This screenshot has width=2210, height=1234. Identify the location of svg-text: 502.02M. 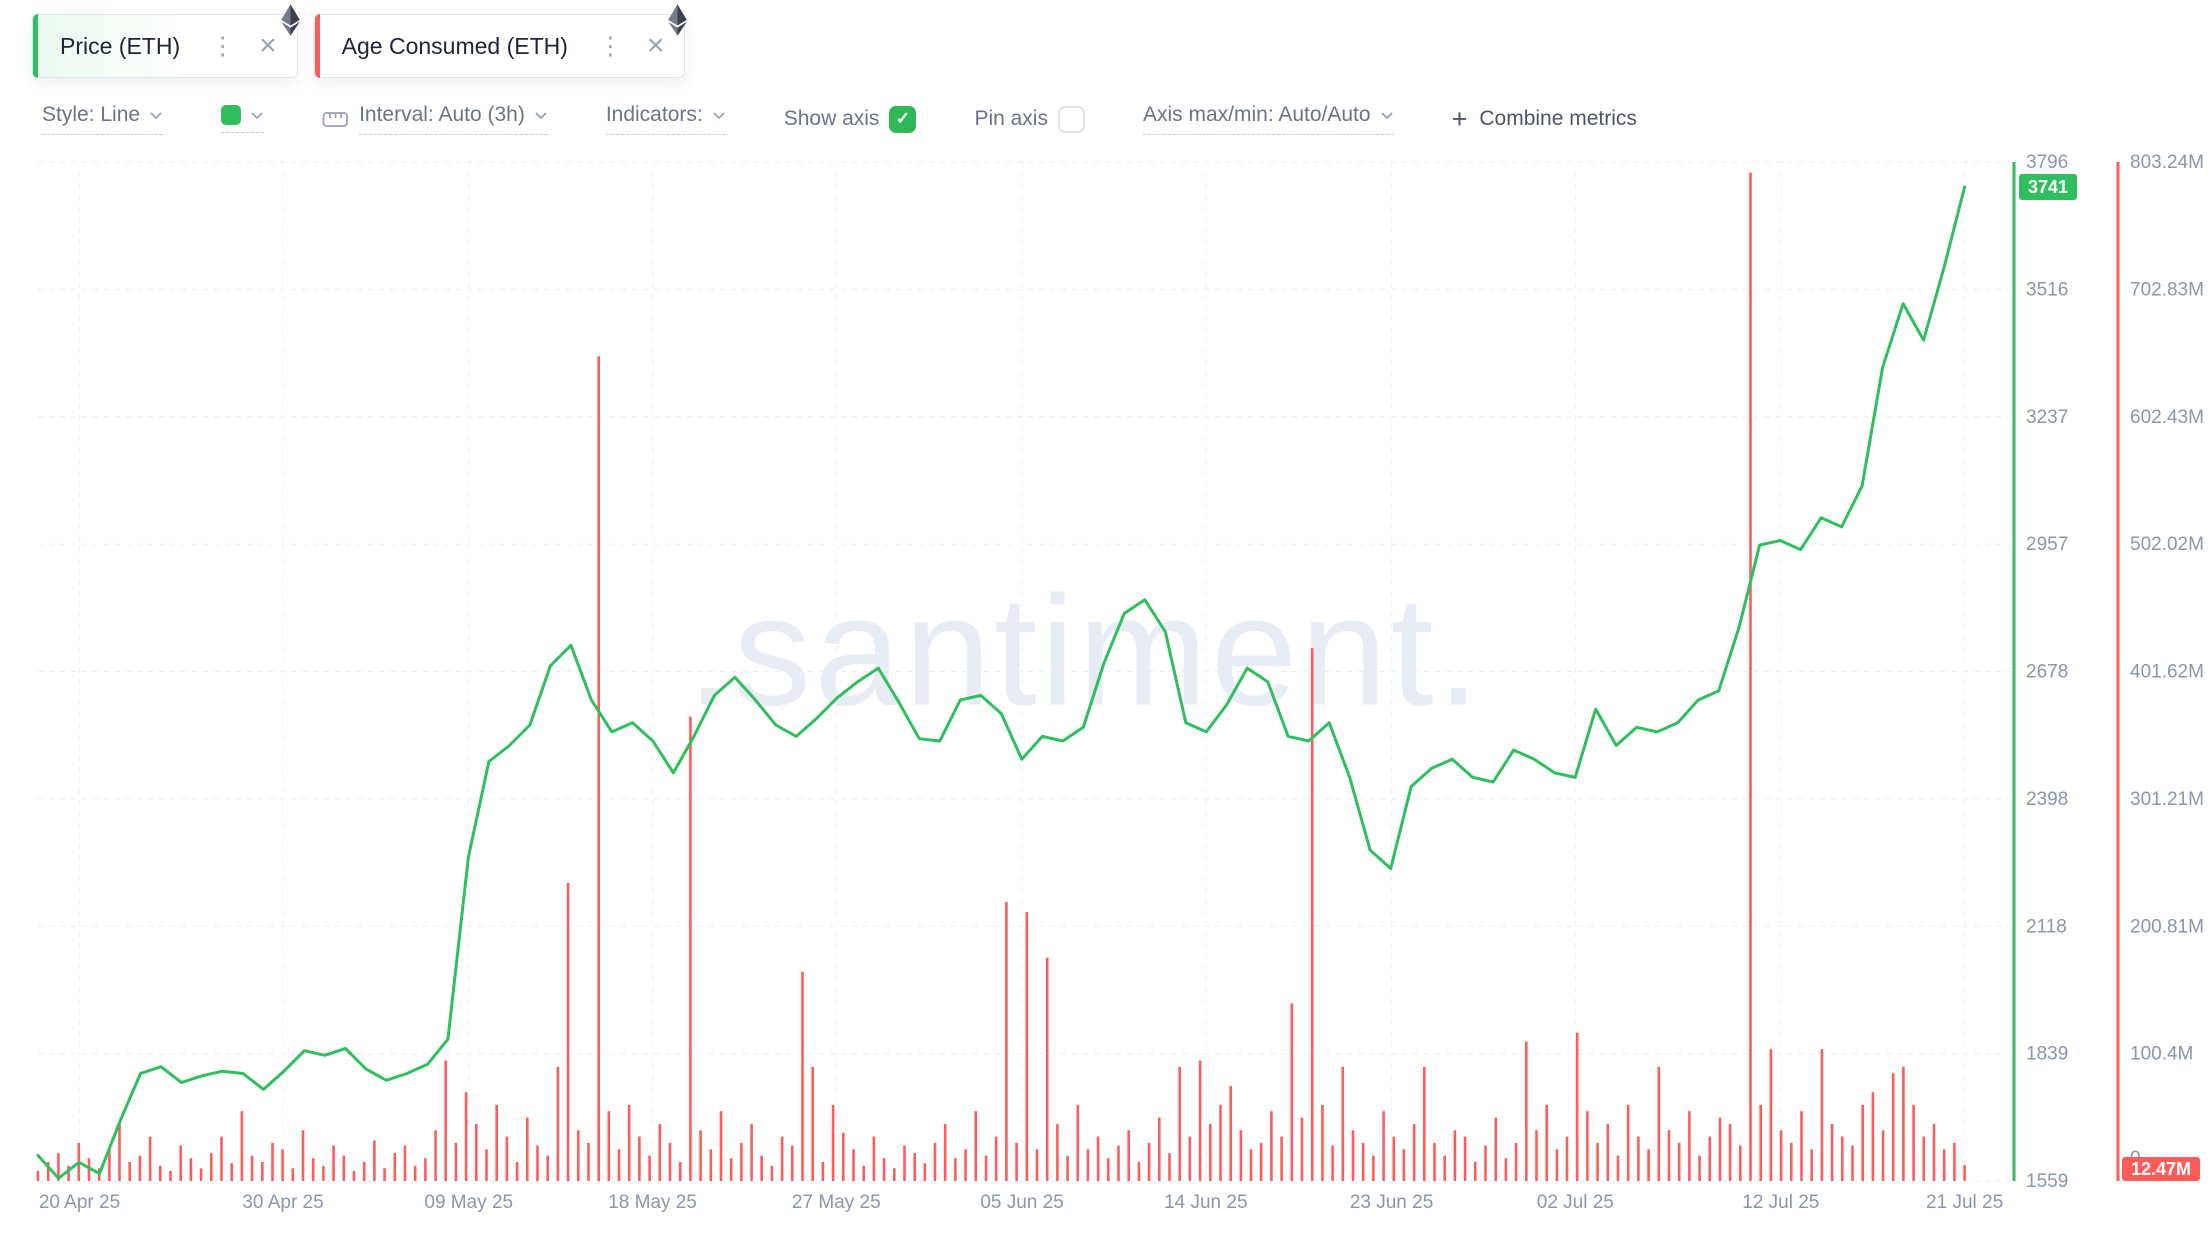
(2167, 544).